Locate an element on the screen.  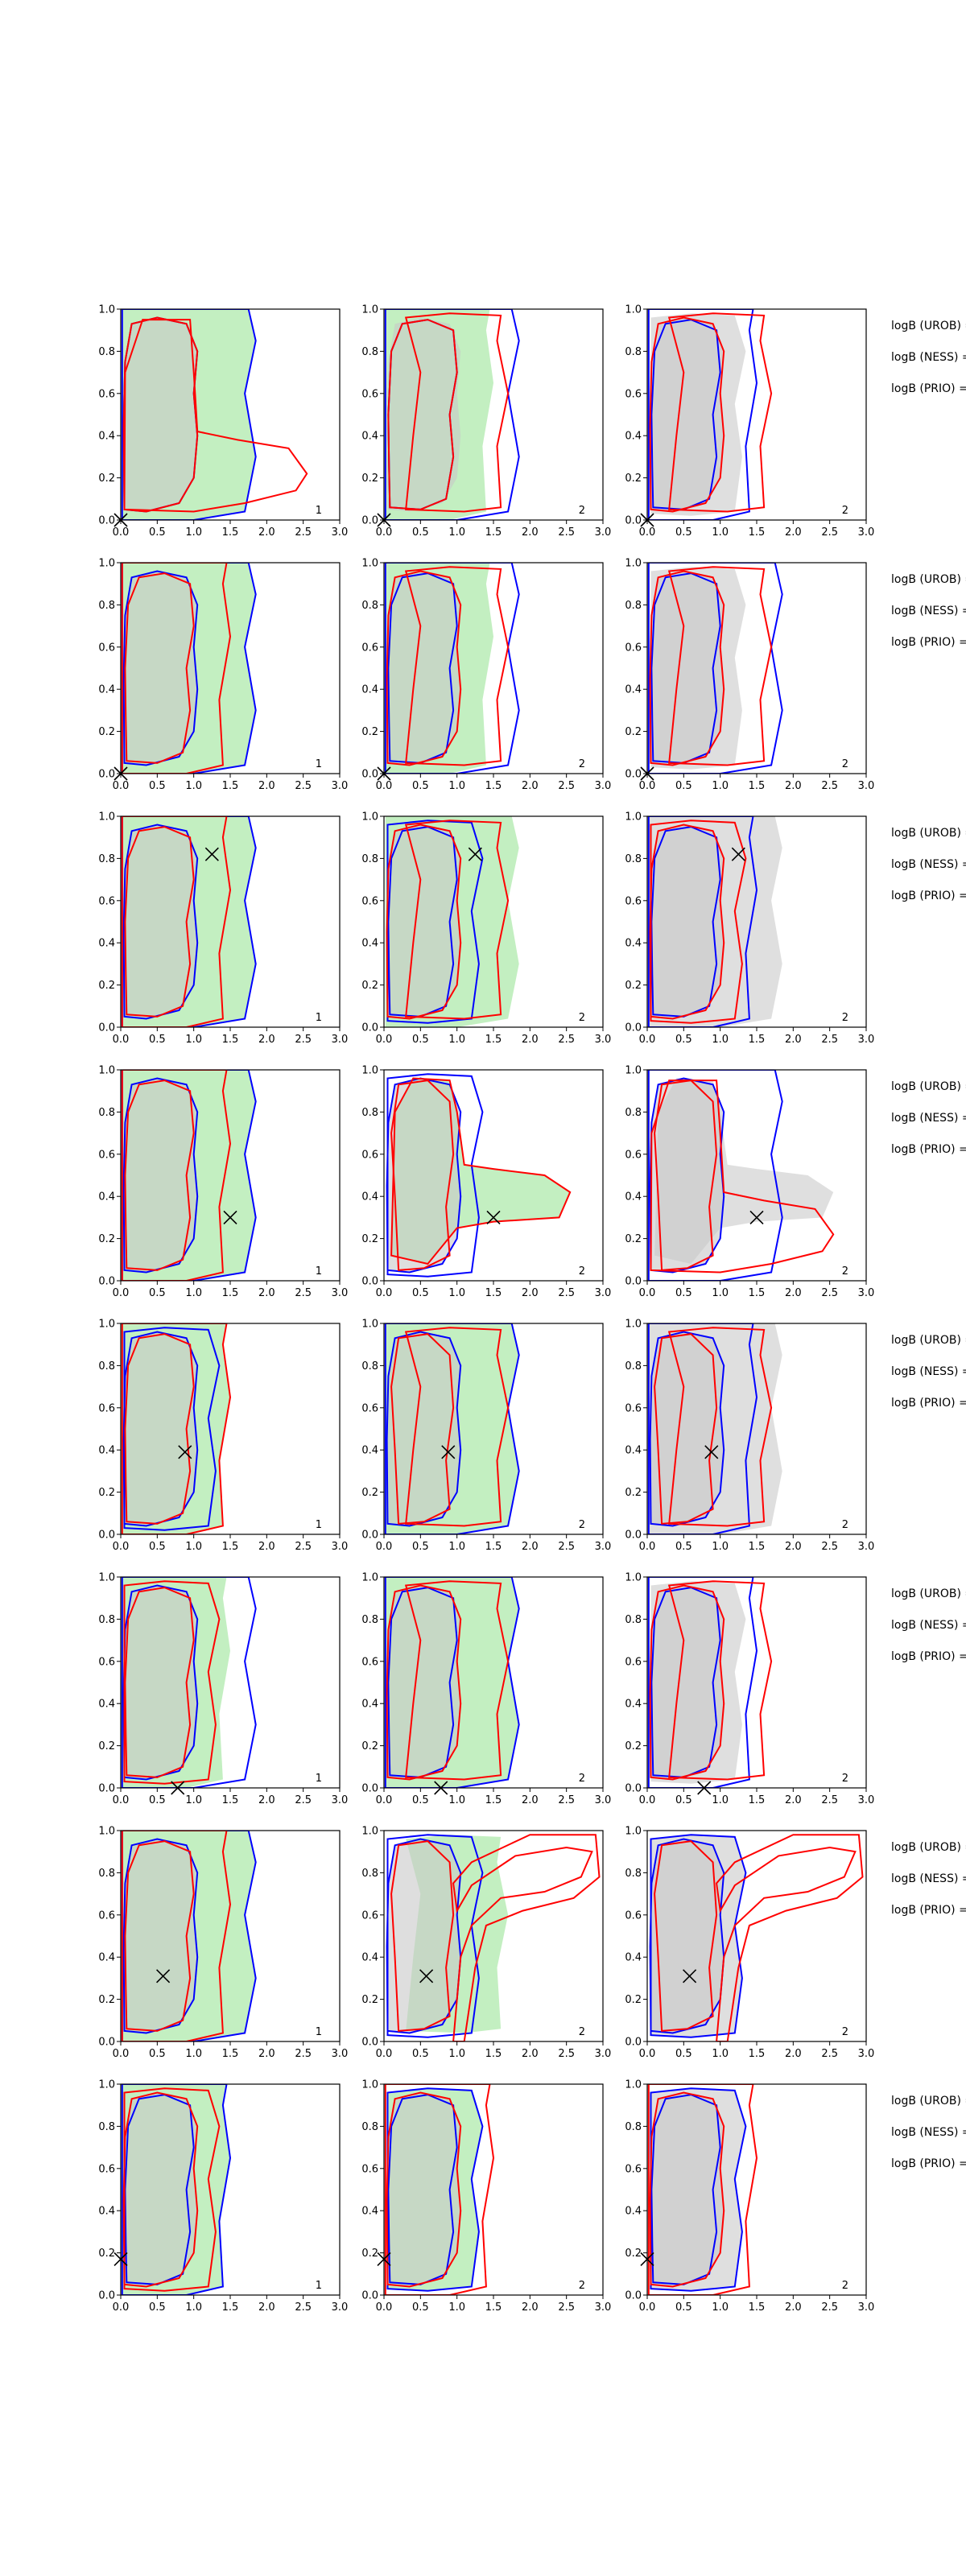
panel-r5-c3: 0.0 0.5 1.0 1.5 2.0 2.5 3.0 0.0 0.2 0.4 0.6 0.8 1.0 2 is located at coordinates (749, 1436).